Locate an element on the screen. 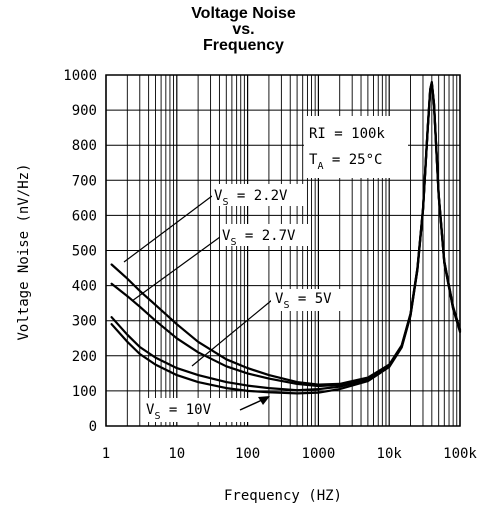 The height and width of the screenshot is (514, 487). label-text-vs-10: VS = 10V is located at coordinates (179, 412).